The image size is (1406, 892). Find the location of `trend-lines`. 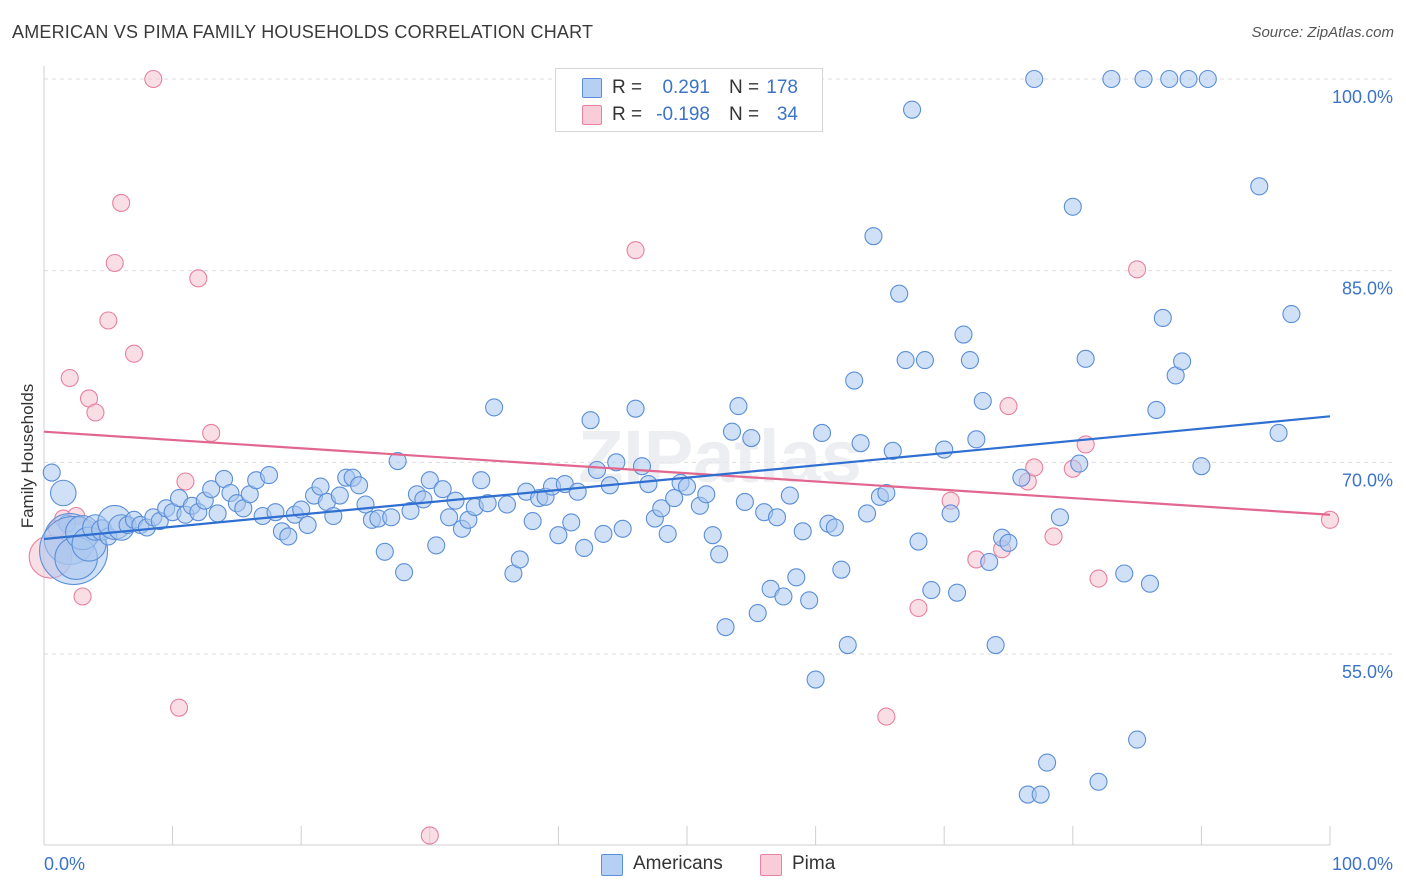

trend-lines is located at coordinates (687, 478).